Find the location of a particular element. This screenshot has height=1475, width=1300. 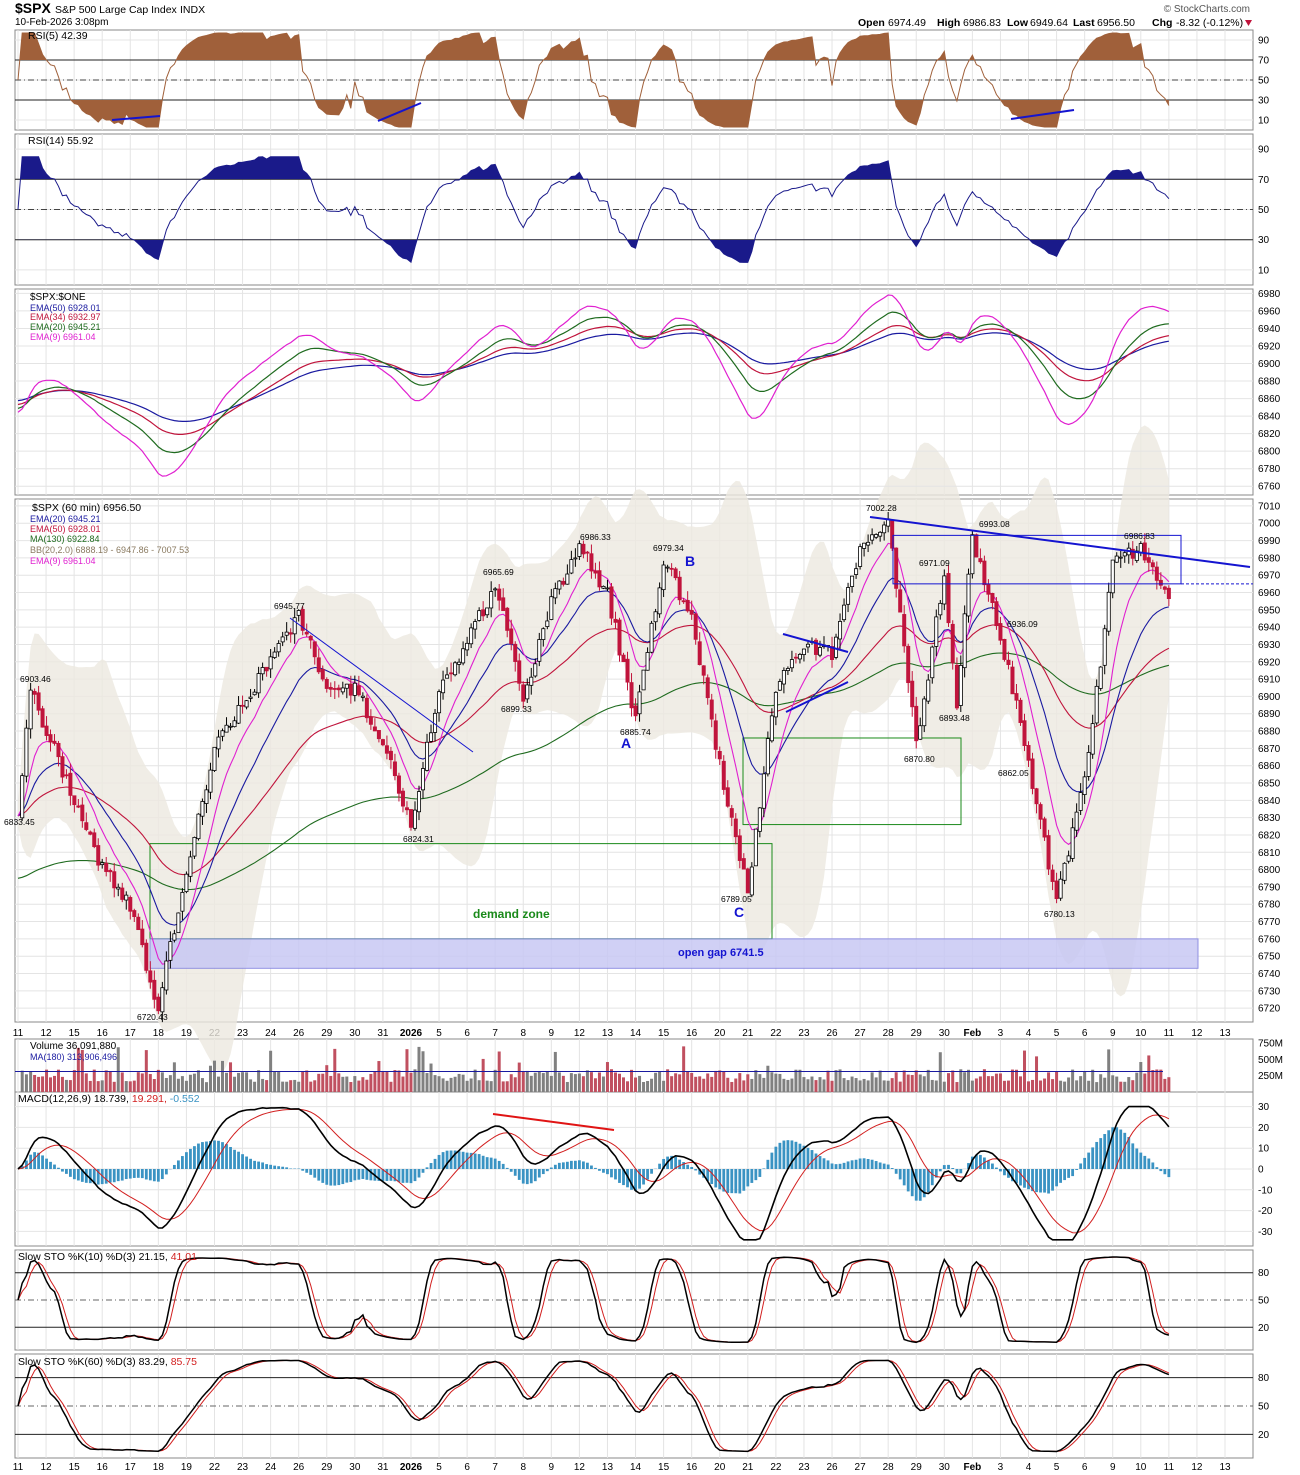

y-tick-label: 6780 is located at coordinates (1269, 469).